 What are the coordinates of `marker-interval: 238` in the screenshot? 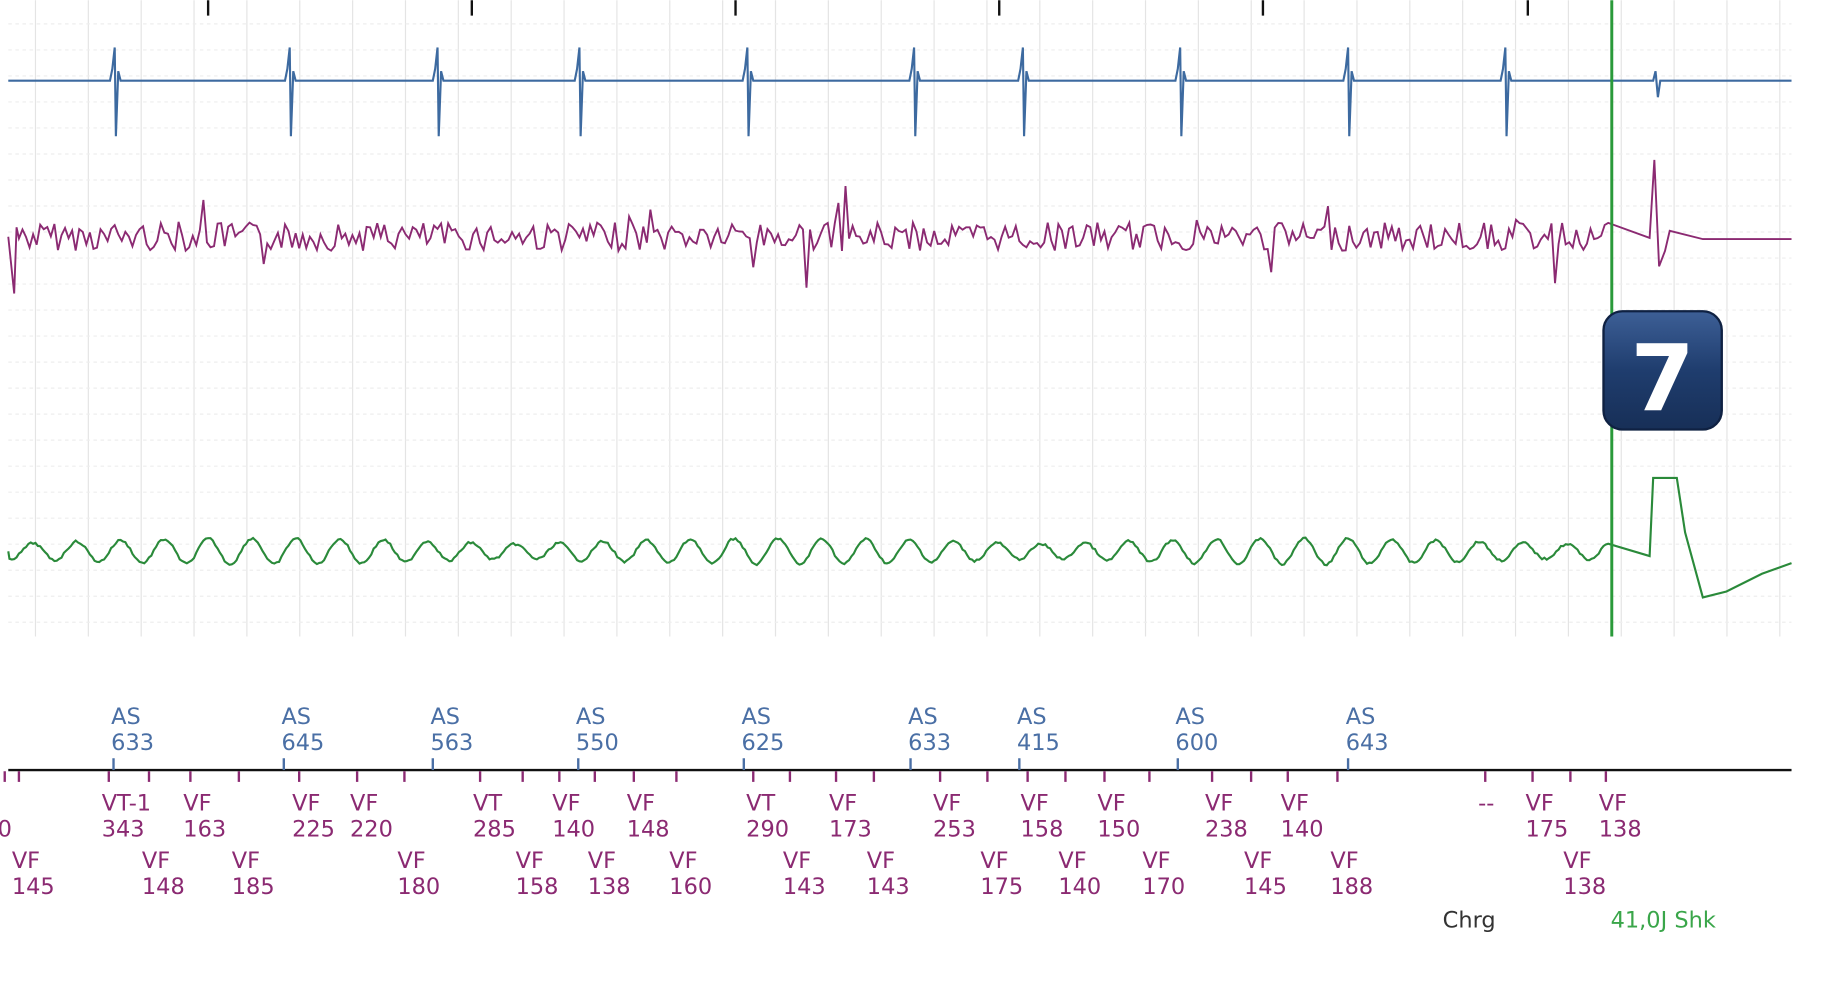 It's located at (1226, 829).